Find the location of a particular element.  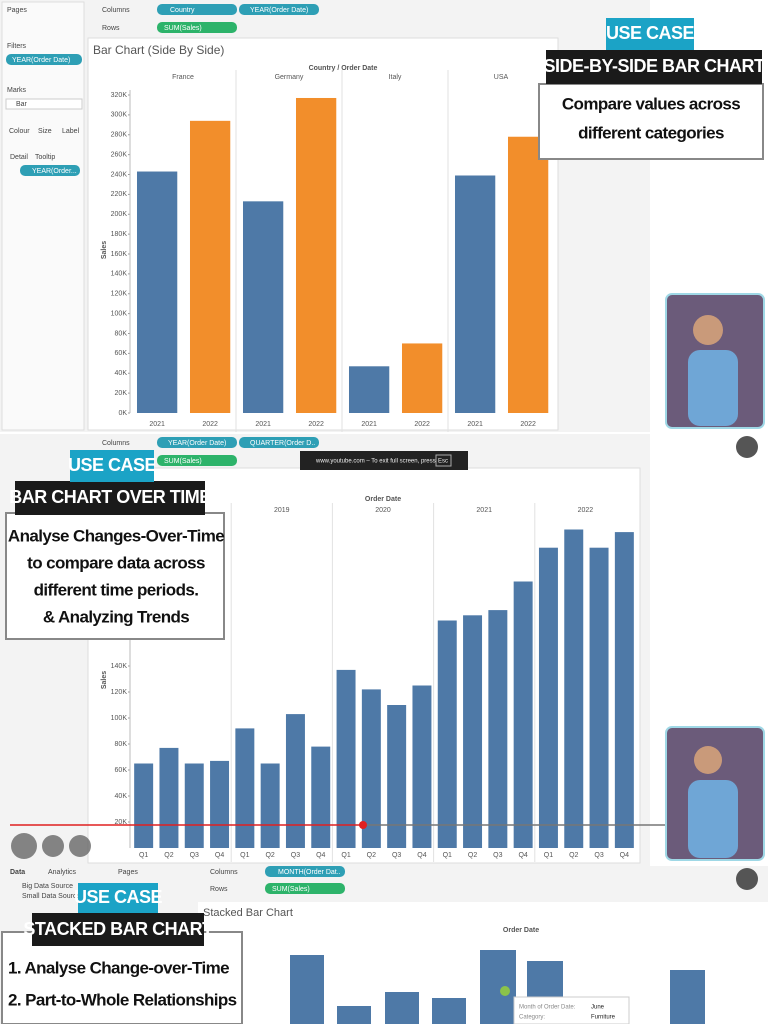

data-source: Small Data Source is located at coordinates (51, 896).